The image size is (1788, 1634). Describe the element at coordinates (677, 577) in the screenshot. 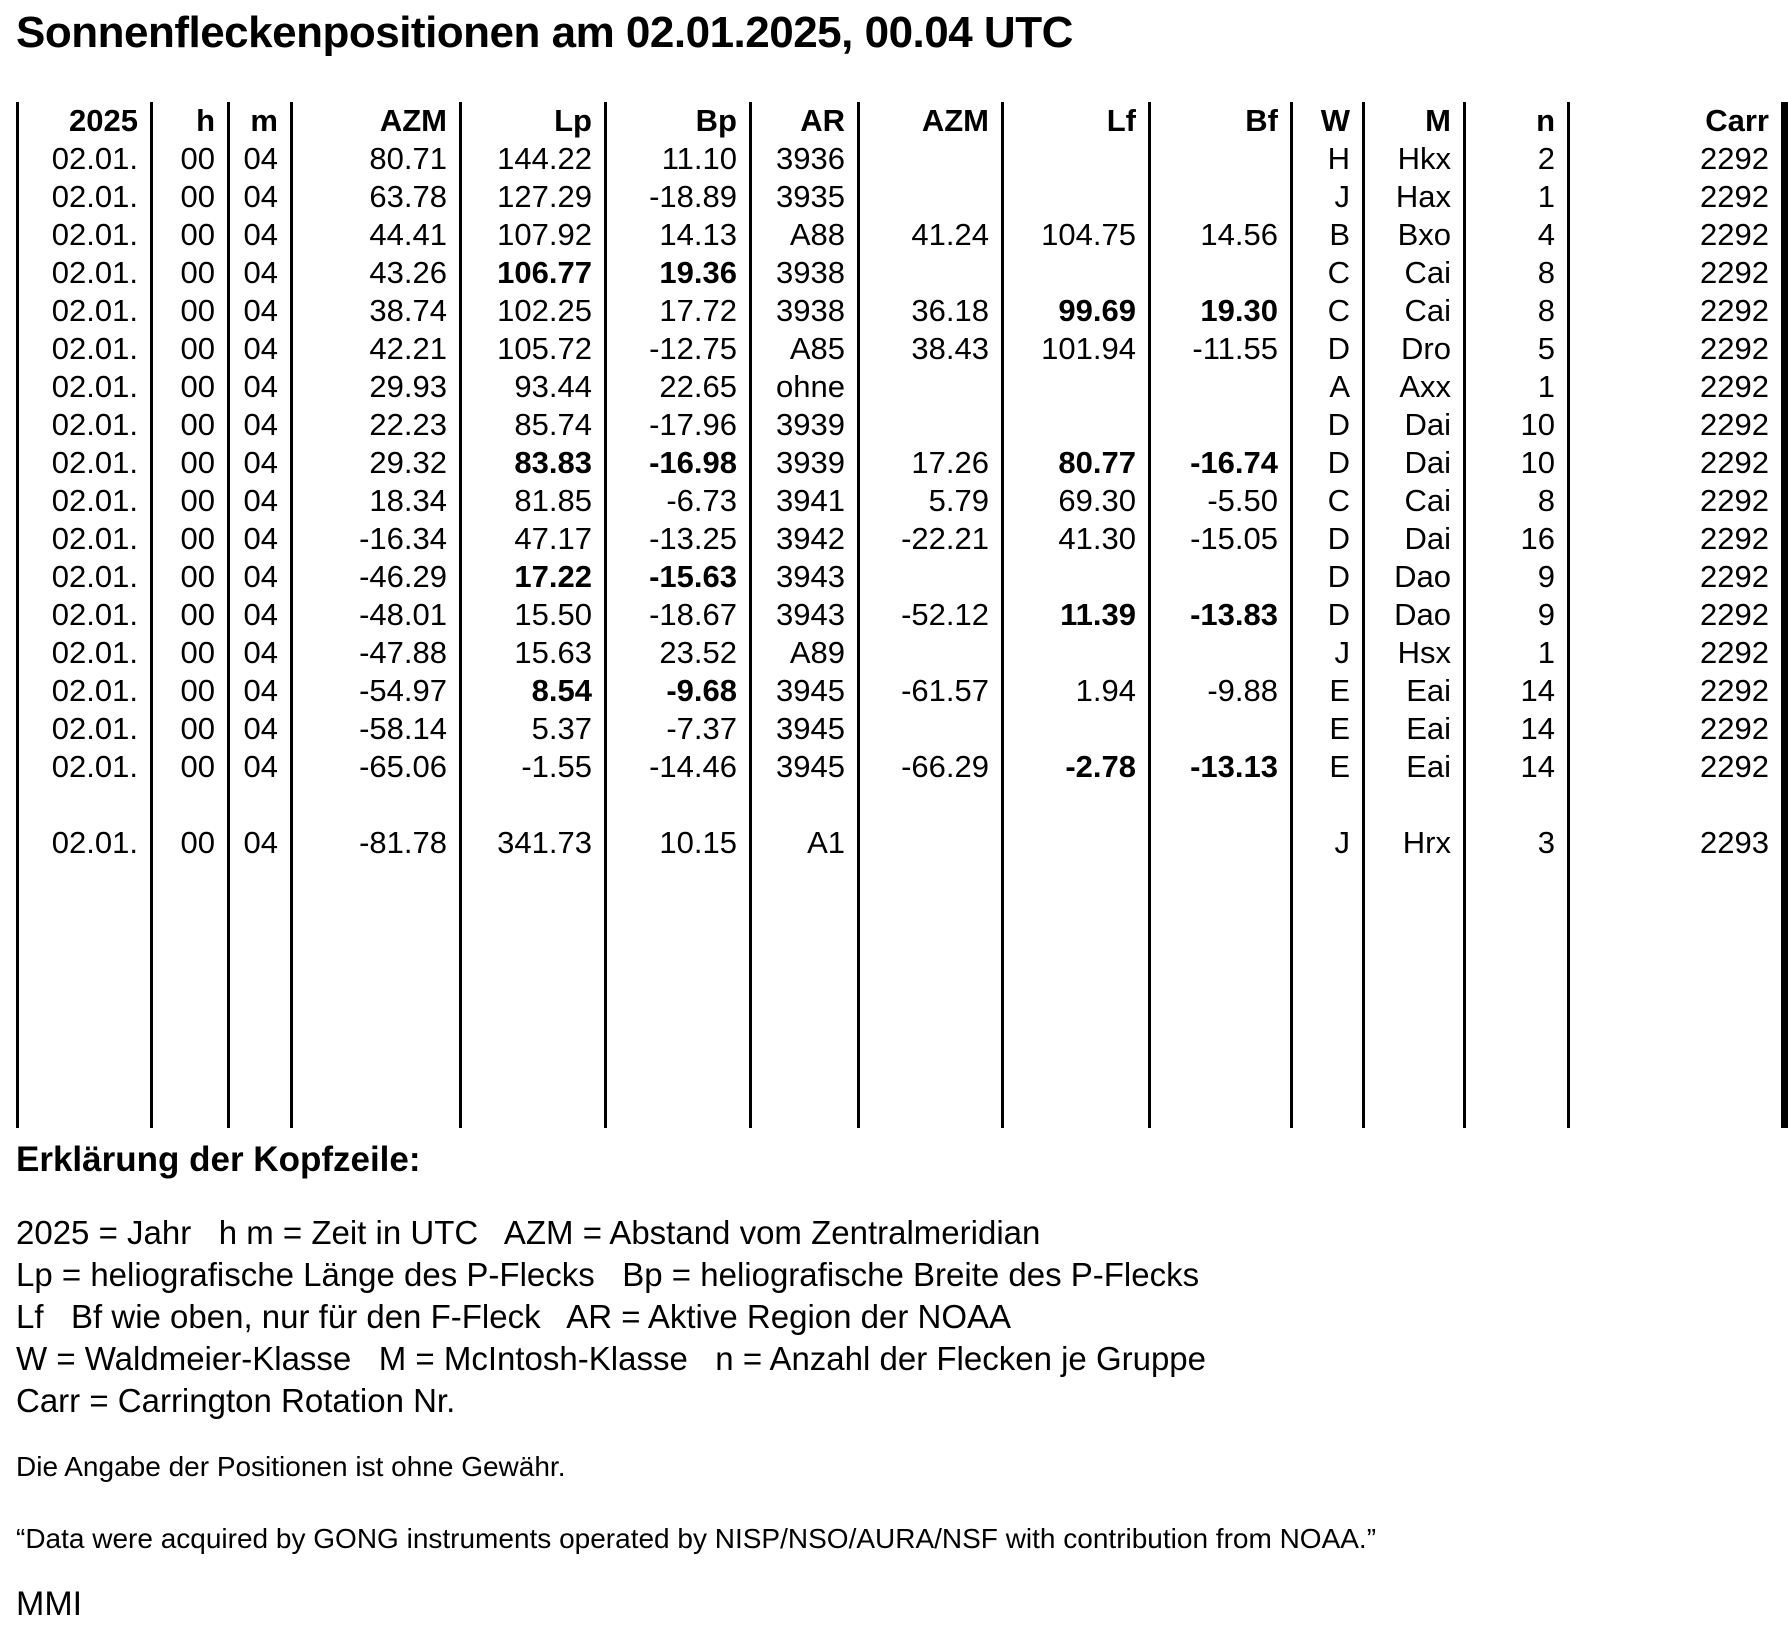

I see `cell: -15.63` at that location.